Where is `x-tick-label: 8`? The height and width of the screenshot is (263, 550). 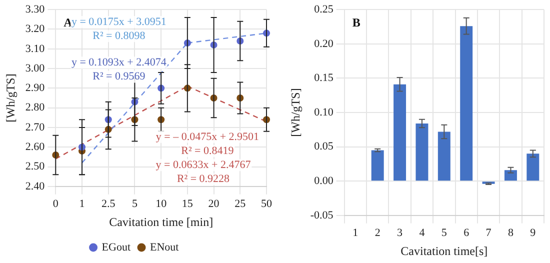
x-tick-label: 8 is located at coordinates (511, 232).